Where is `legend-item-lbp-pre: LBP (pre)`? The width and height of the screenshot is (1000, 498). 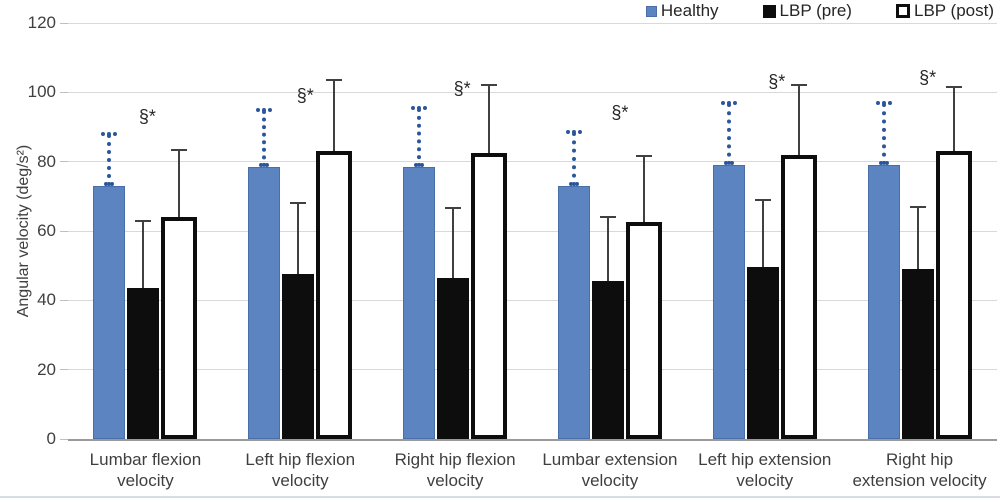 legend-item-lbp-pre: LBP (pre) is located at coordinates (807, 11).